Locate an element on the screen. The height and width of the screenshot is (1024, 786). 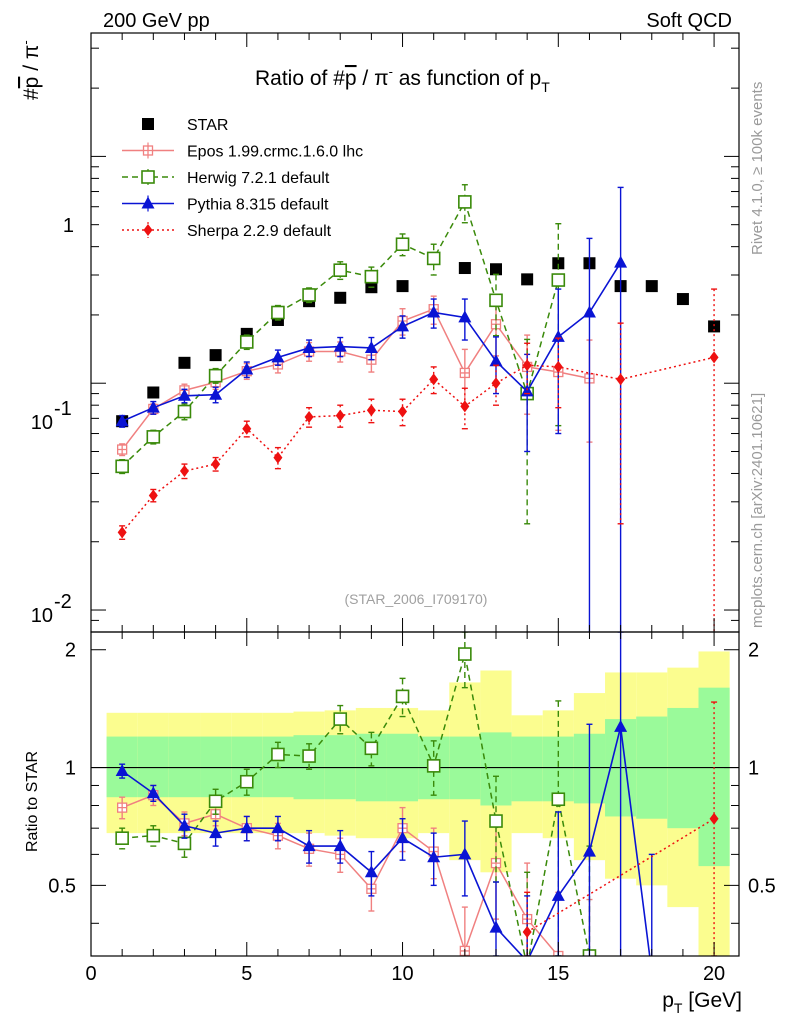
header-left-label: 200 GeV pp is located at coordinates (156, 21).